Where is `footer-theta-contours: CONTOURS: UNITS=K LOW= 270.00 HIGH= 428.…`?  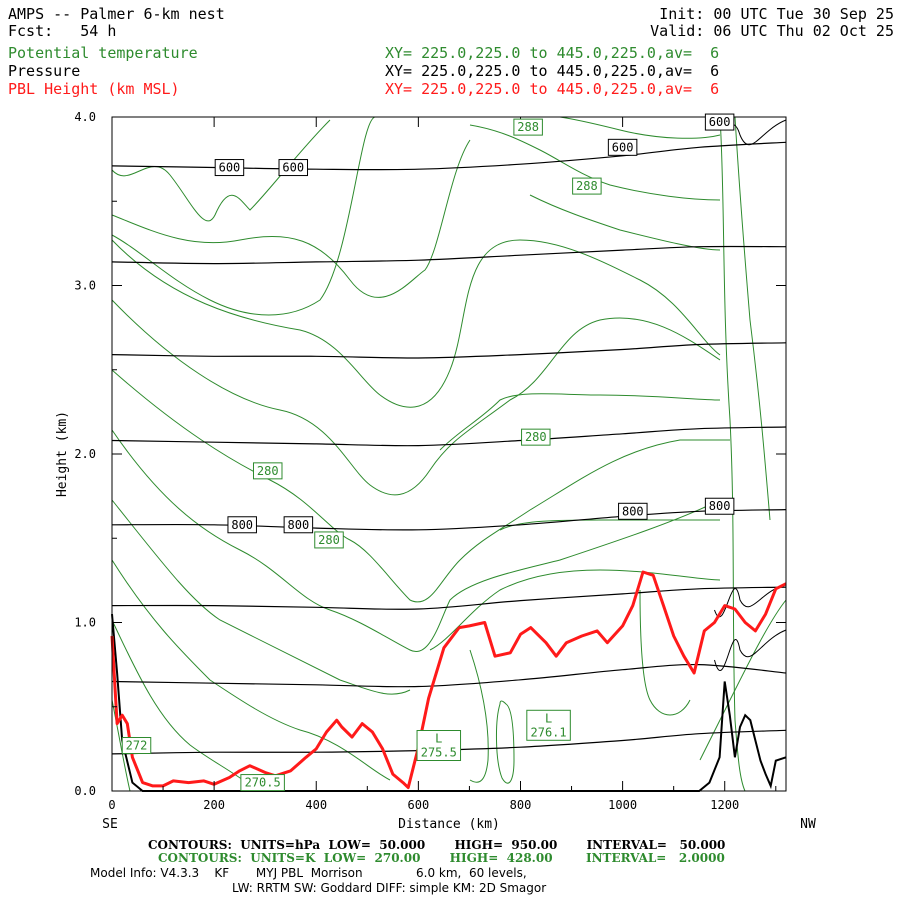
footer-theta-contours: CONTOURS: UNITS=K LOW= 270.00 HIGH= 428.… is located at coordinates (441, 858).